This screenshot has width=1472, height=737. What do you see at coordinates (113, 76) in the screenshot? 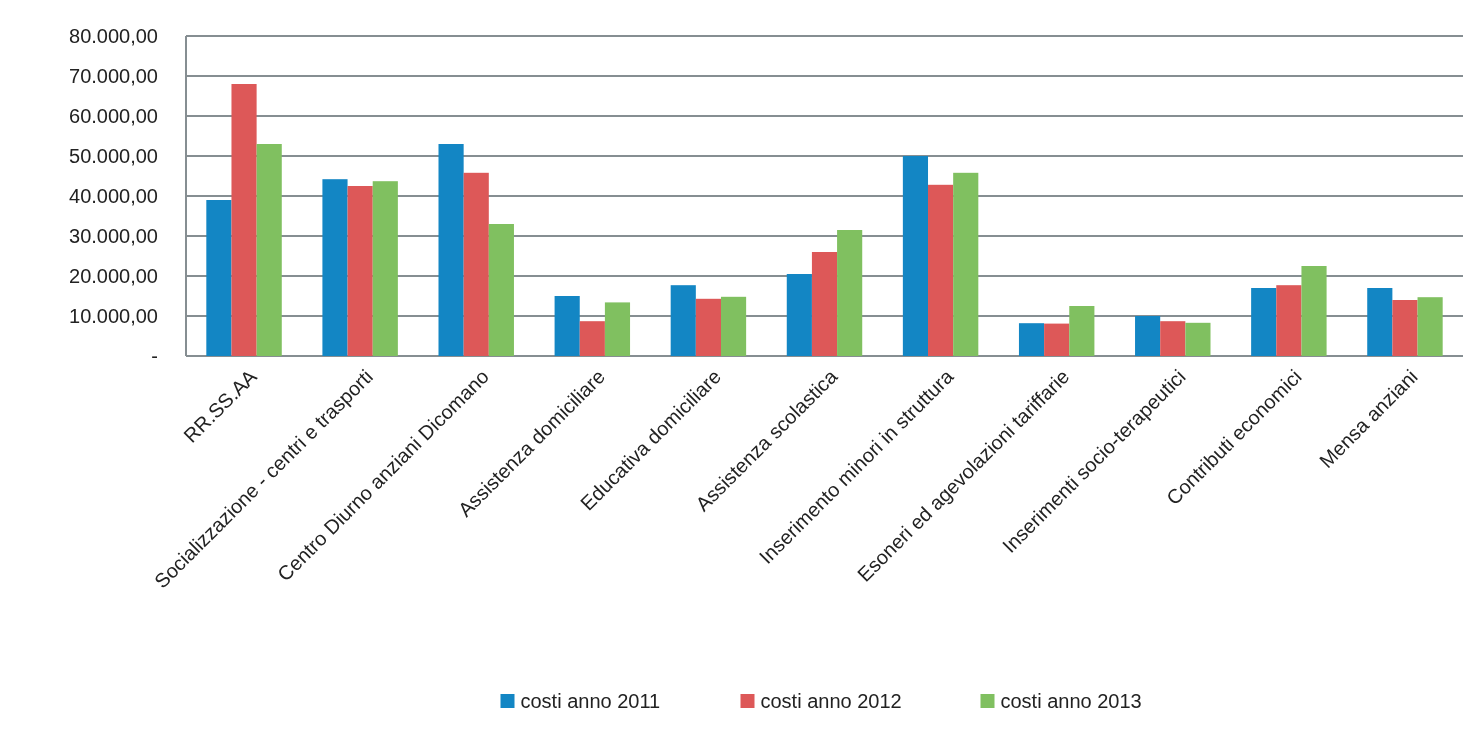
I see `y-tick-label: 70.000,00` at bounding box center [113, 76].